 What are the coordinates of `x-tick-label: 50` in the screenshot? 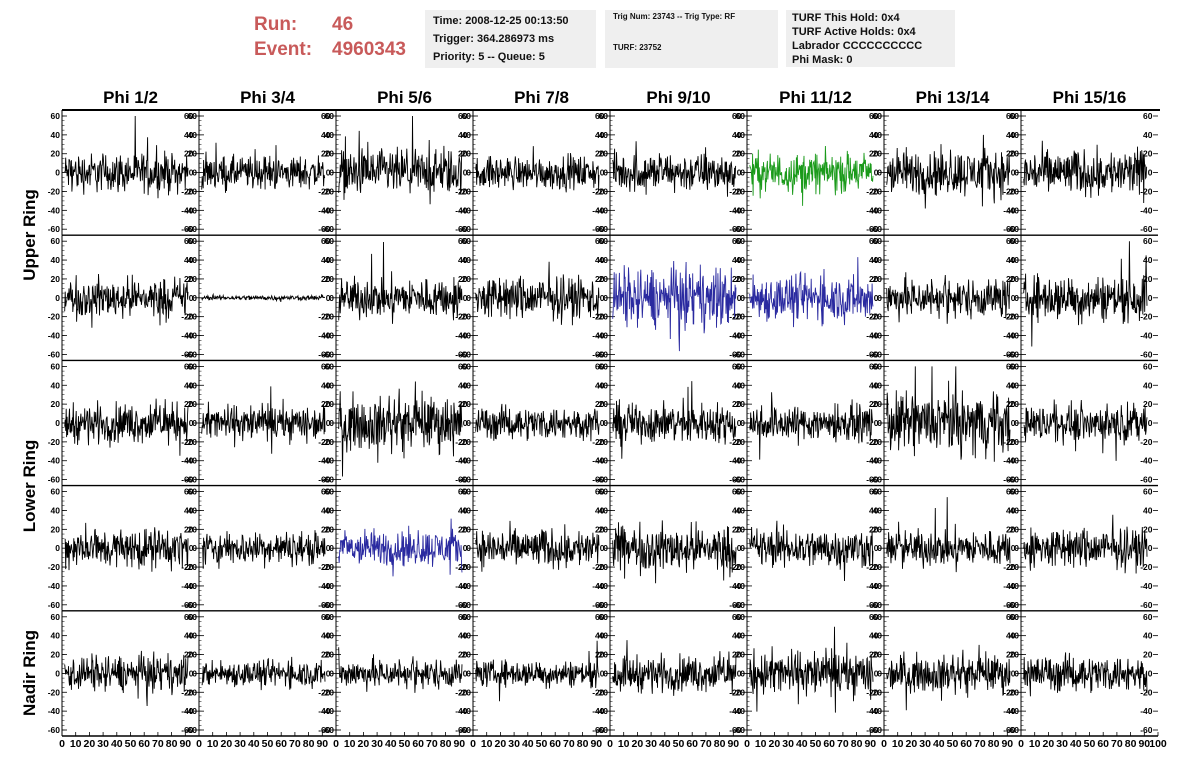 It's located at (953, 744).